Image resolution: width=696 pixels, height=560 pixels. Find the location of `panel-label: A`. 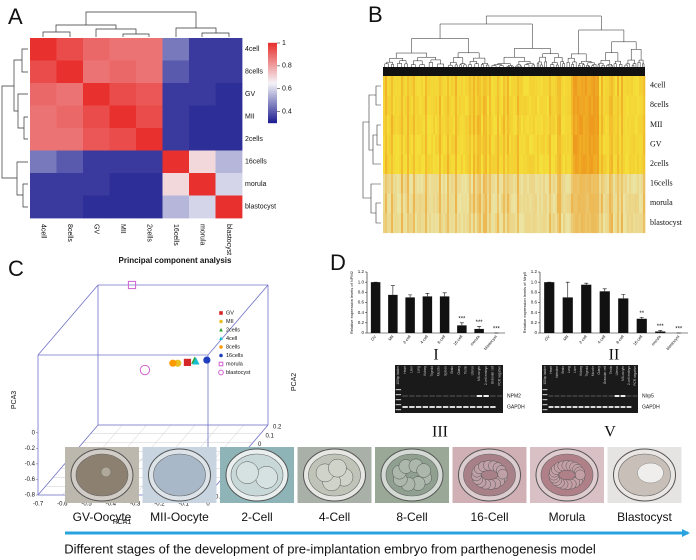

panel-label: A is located at coordinates (15, 16).